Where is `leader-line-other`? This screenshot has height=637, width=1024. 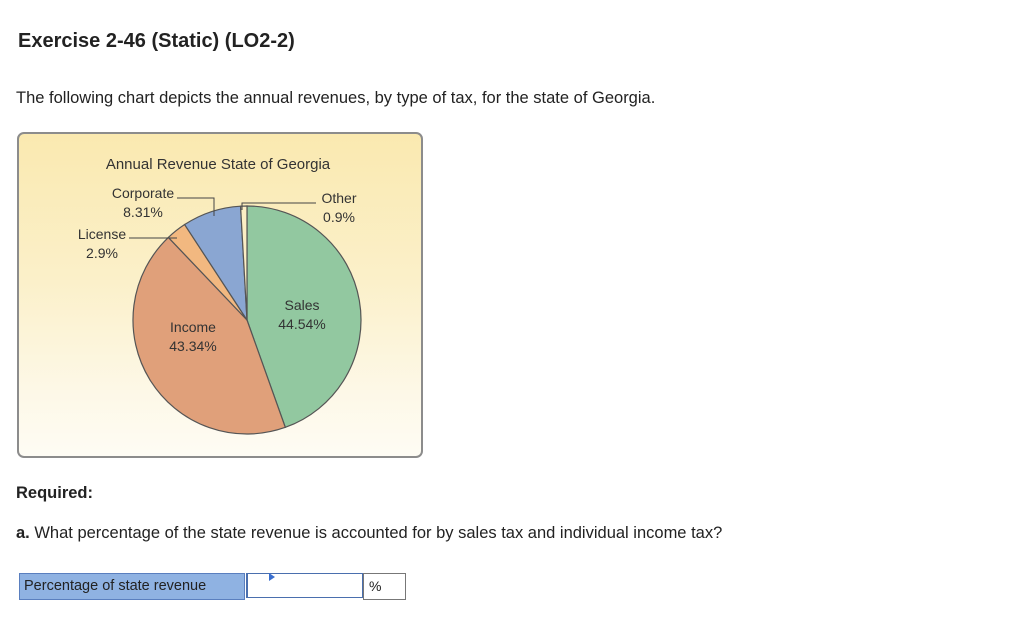 leader-line-other is located at coordinates (278, 206).